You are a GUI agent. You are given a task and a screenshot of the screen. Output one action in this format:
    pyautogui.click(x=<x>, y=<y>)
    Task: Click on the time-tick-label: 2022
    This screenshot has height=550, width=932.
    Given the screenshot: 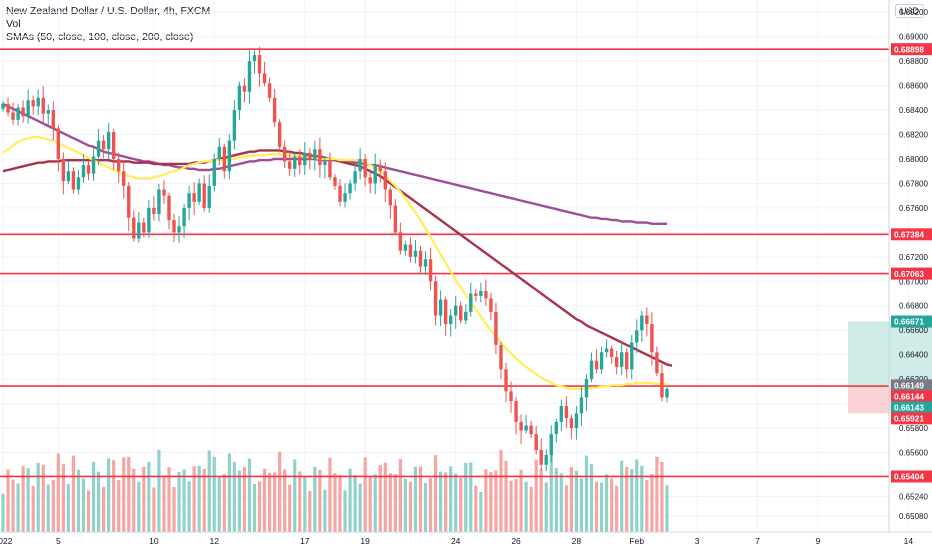 What is the action you would take?
    pyautogui.click(x=6, y=541)
    